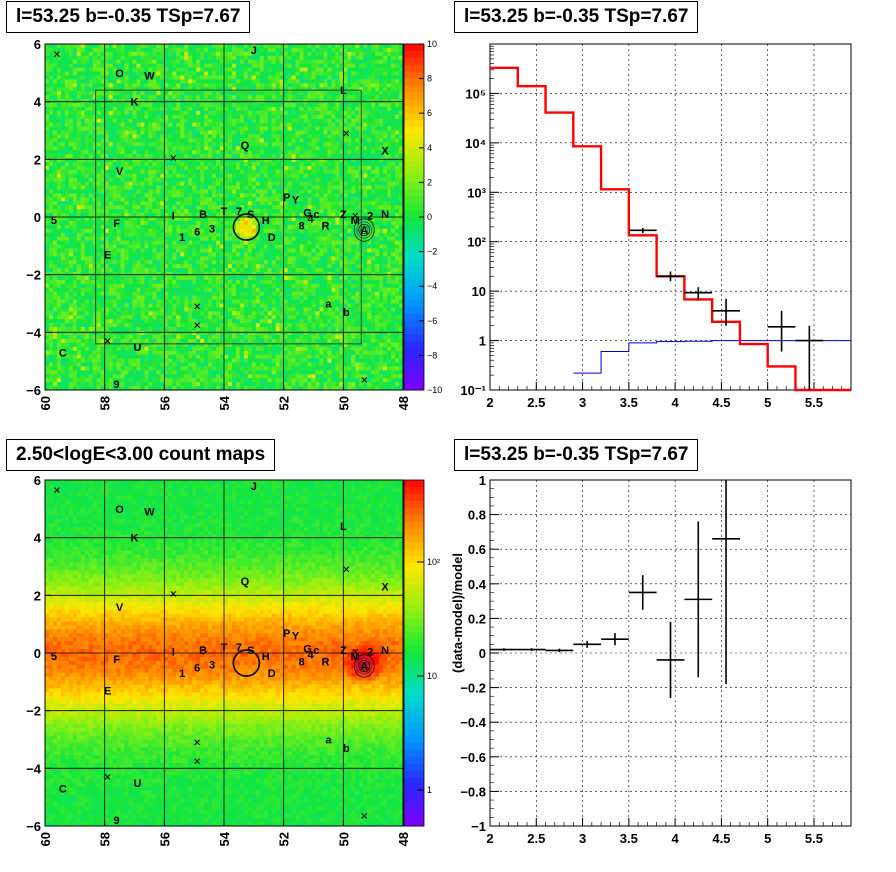 The image size is (896, 872). What do you see at coordinates (477, 618) in the screenshot?
I see `y-tick-label: 0.2` at bounding box center [477, 618].